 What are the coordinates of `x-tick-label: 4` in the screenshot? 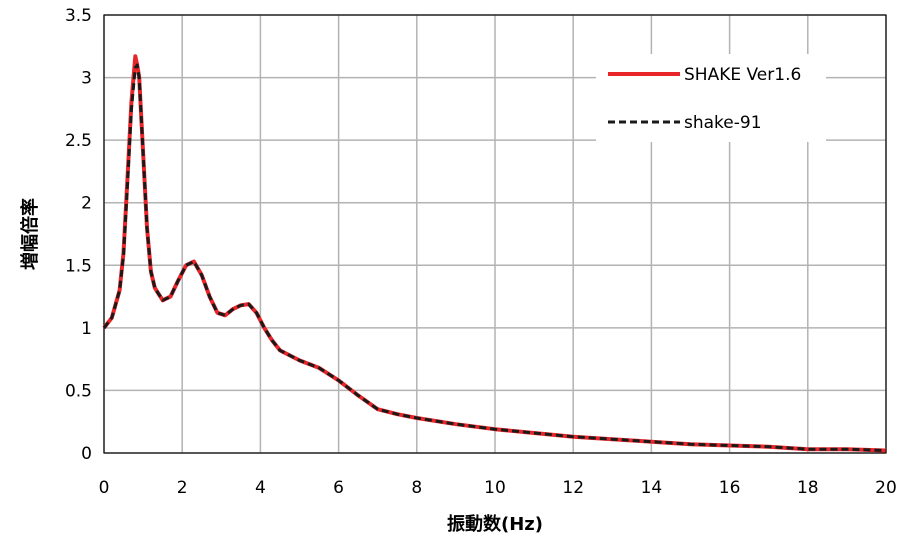 It's located at (260, 488).